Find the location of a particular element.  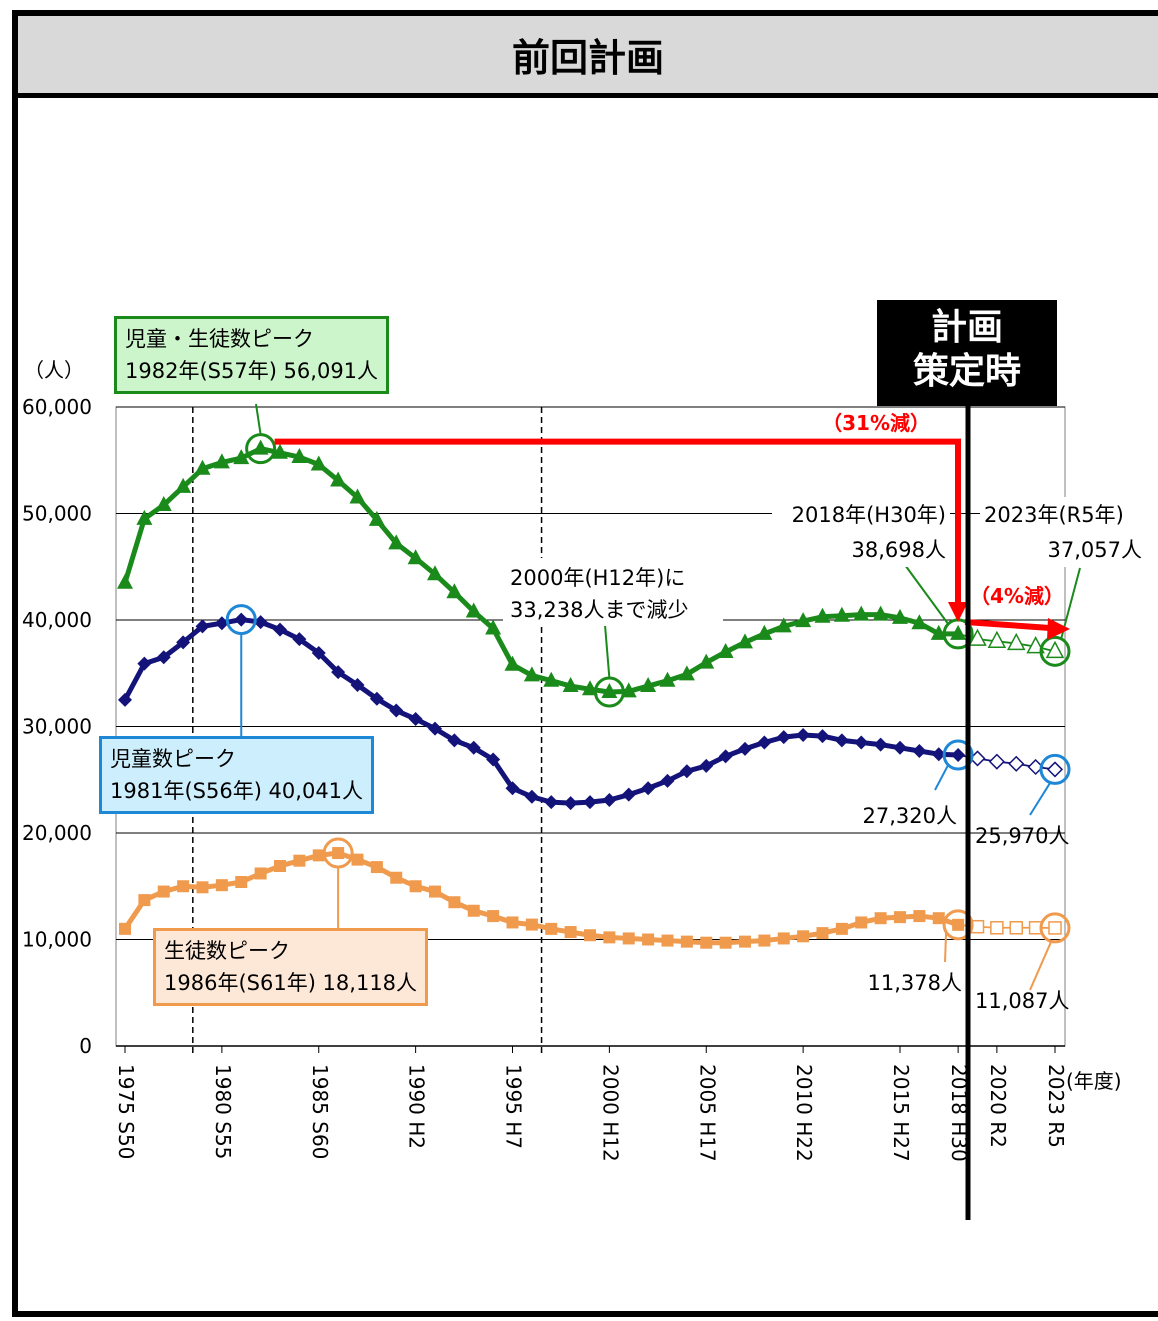

x-tick-label: 1975 S50 is located at coordinates (126, 1111).